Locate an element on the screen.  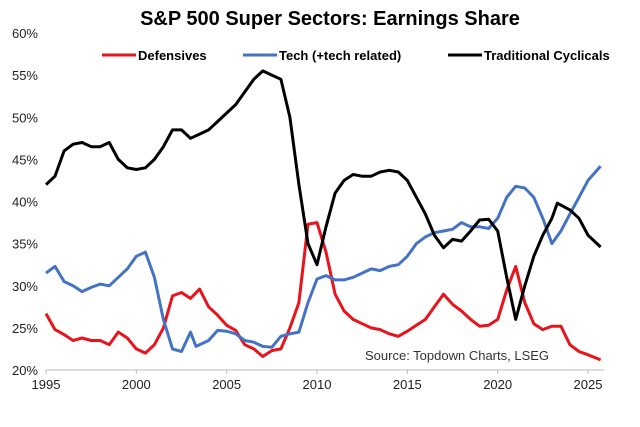
legend-label: Tech (+tech related) is located at coordinates (340, 55).